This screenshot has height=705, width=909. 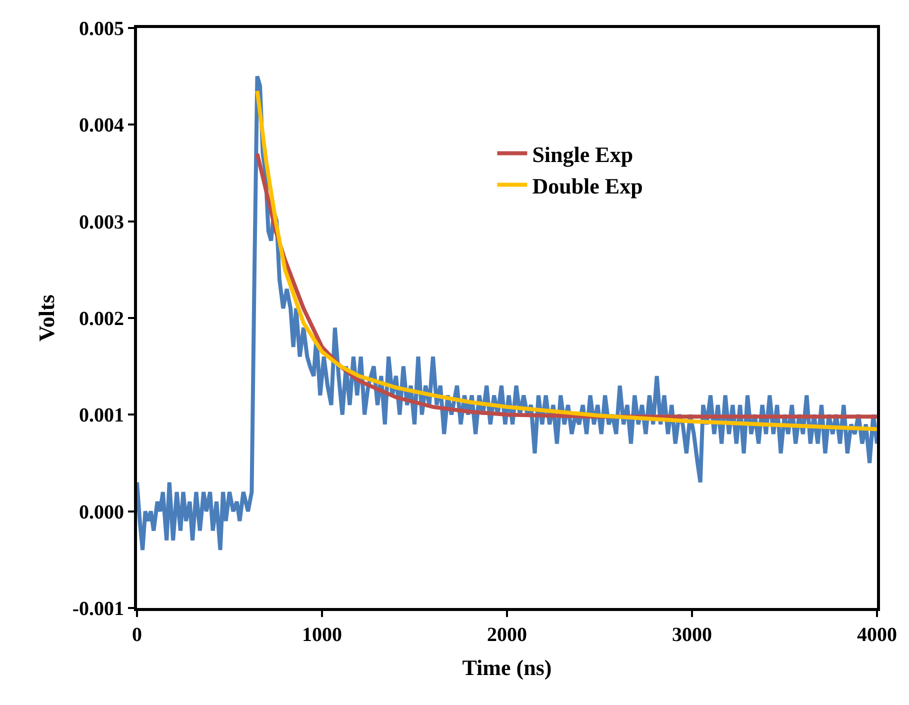 I want to click on legend-label: Single Exp, so click(x=583, y=154).